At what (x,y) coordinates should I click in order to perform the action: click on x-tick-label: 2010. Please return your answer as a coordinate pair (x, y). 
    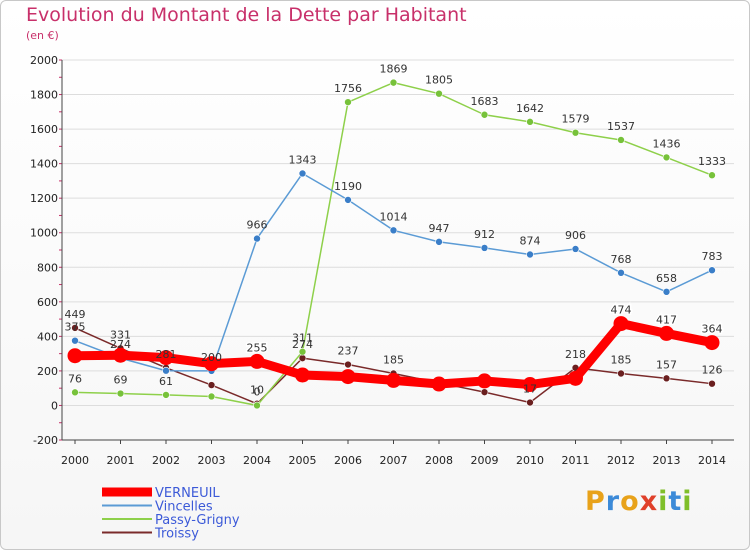
    Looking at the image, I should click on (530, 460).